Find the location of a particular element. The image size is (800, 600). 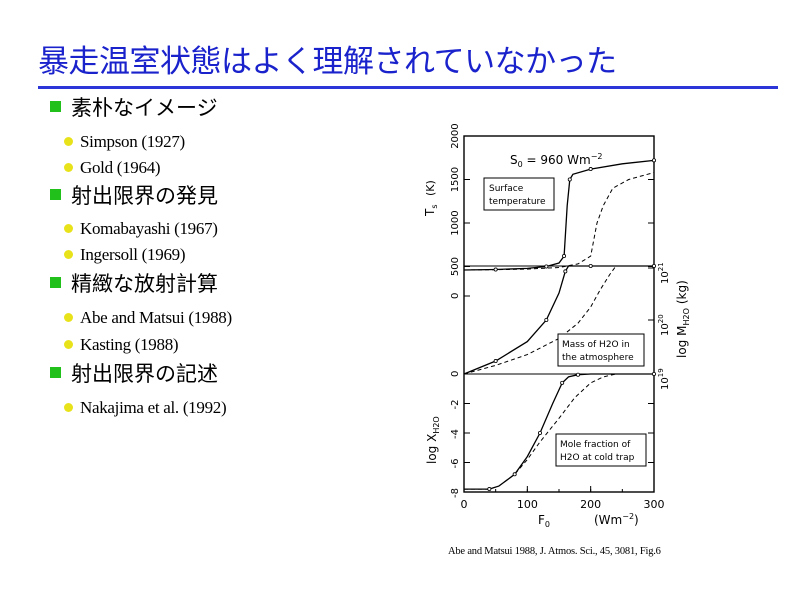

data-point-markers is located at coordinates (571, 325).